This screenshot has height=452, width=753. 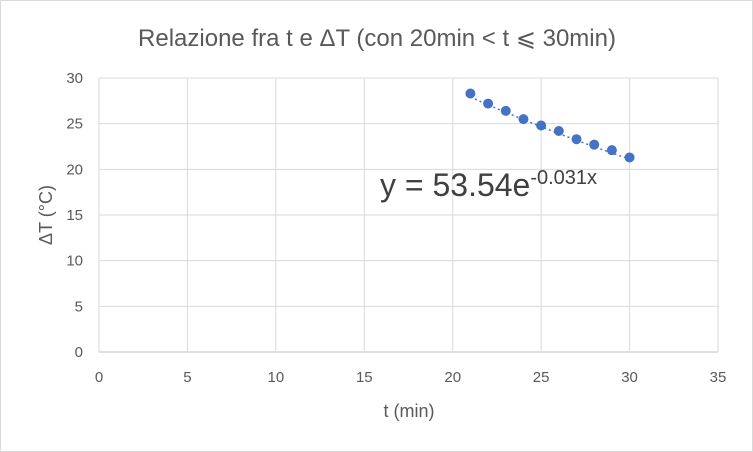 What do you see at coordinates (79, 352) in the screenshot?
I see `y-tick-label: 0` at bounding box center [79, 352].